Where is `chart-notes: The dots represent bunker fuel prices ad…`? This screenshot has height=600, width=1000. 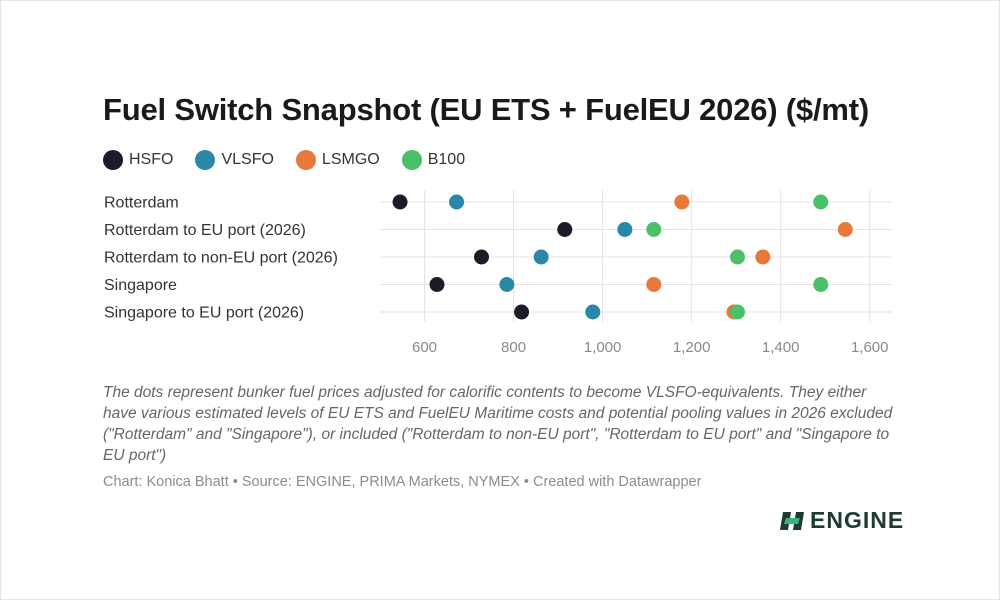
chart-notes: The dots represent bunker fuel prices ad… is located at coordinates (498, 424).